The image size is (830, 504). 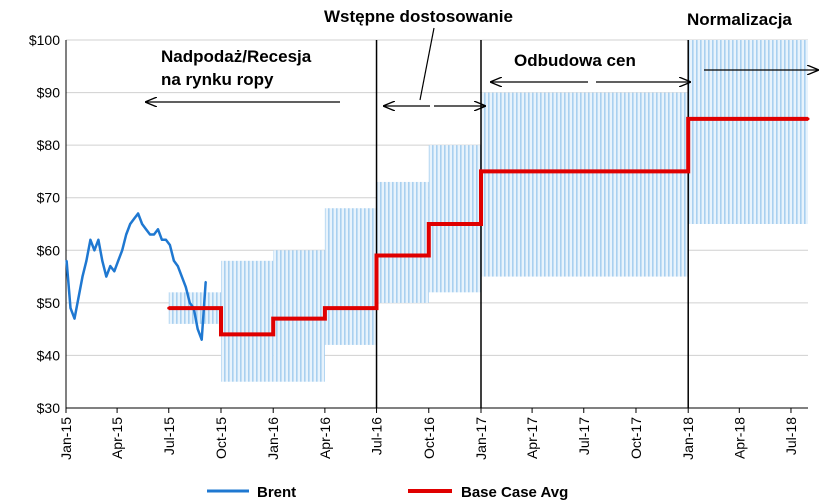 What do you see at coordinates (49, 250) in the screenshot?
I see `y-tick-label: $60` at bounding box center [49, 250].